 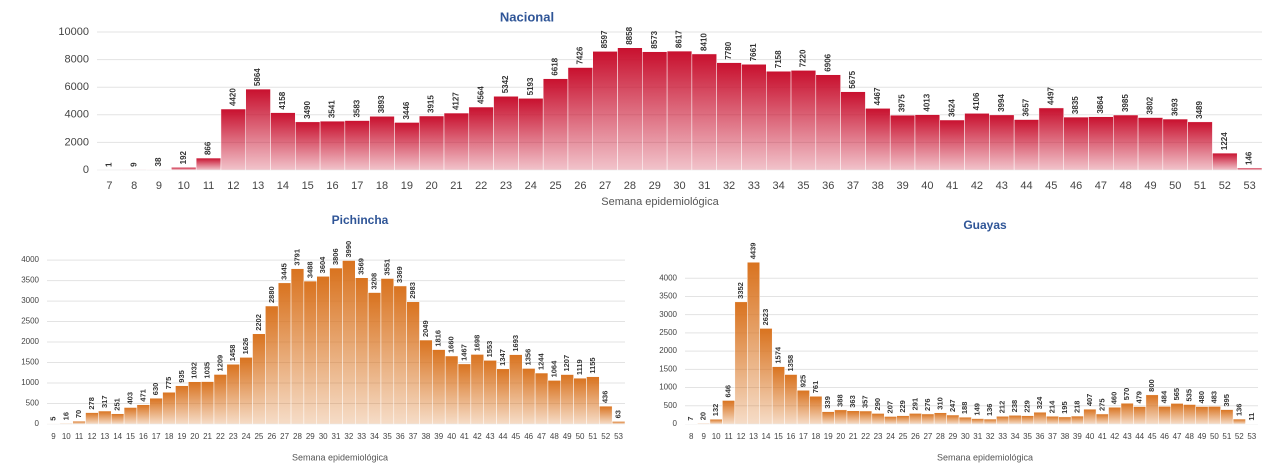 I want to click on x-tick-label: 9, so click(x=53, y=436).